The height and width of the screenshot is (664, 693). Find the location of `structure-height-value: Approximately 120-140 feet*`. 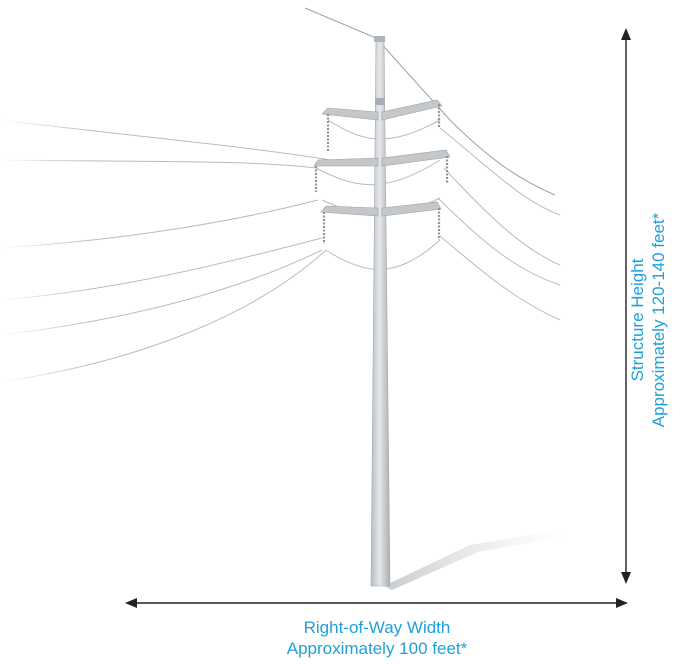

structure-height-value: Approximately 120-140 feet* is located at coordinates (658, 320).